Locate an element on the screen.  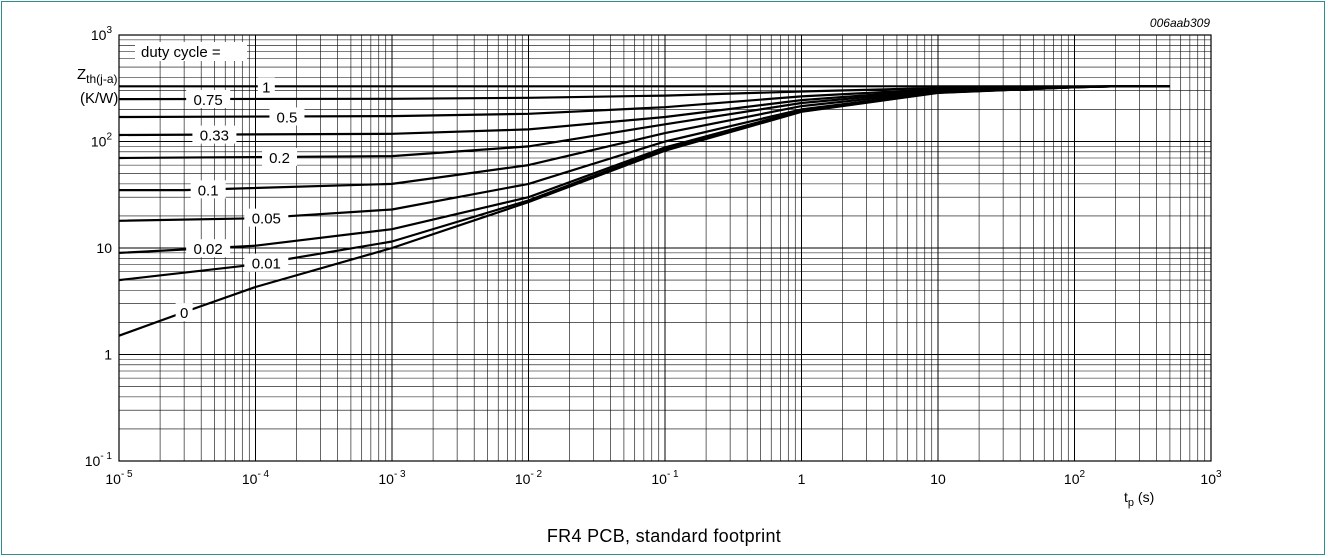
y-tick-label: 10² is located at coordinates (102, 141).